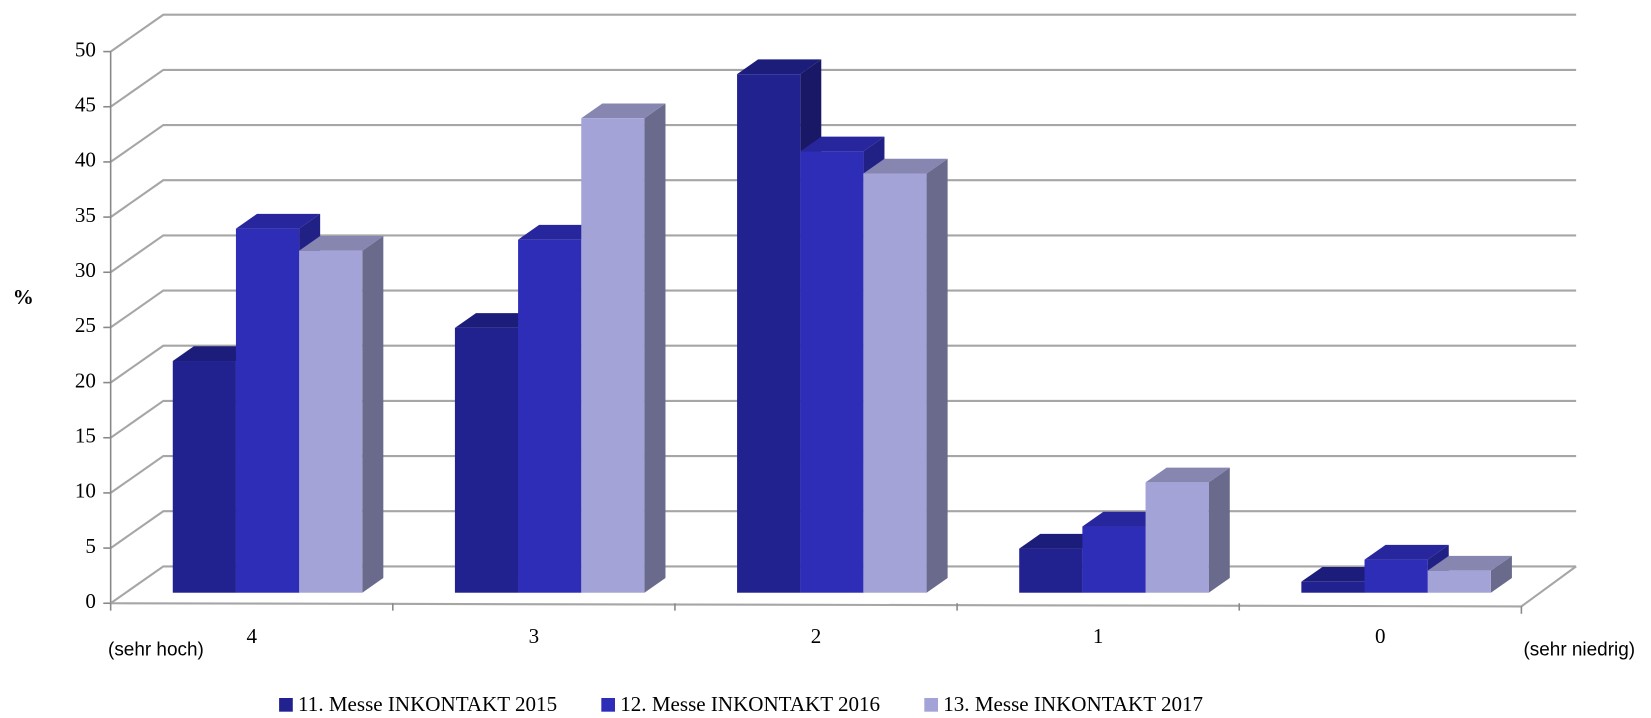 The width and height of the screenshot is (1651, 718). Describe the element at coordinates (85, 380) in the screenshot. I see `y-tick-label: 20` at that location.